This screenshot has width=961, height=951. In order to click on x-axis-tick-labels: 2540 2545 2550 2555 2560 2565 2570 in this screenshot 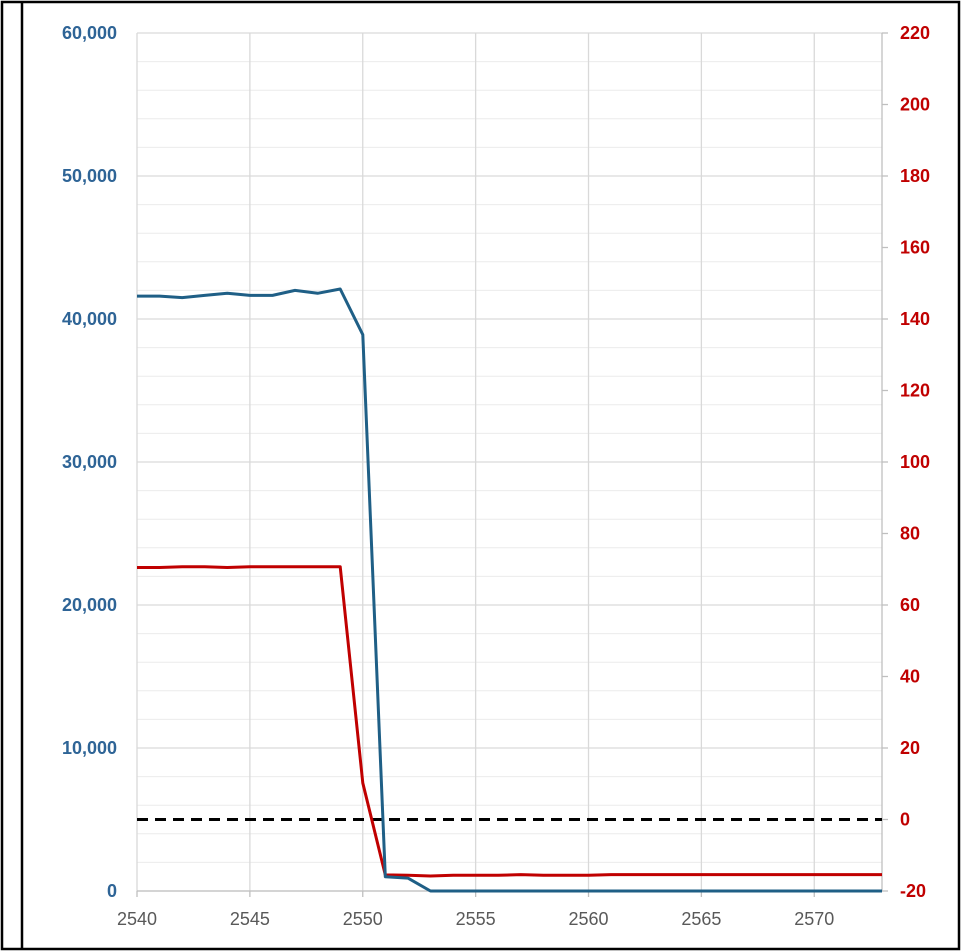, I will do `click(475, 919)`.